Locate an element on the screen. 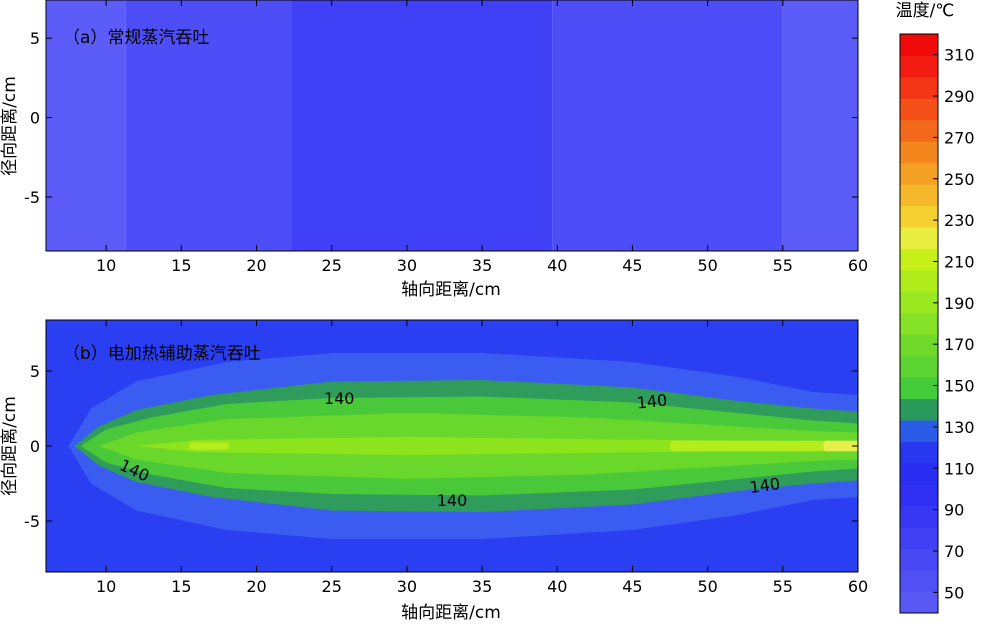 The width and height of the screenshot is (1000, 629). colorbar-tick-label: 310 is located at coordinates (959, 55).